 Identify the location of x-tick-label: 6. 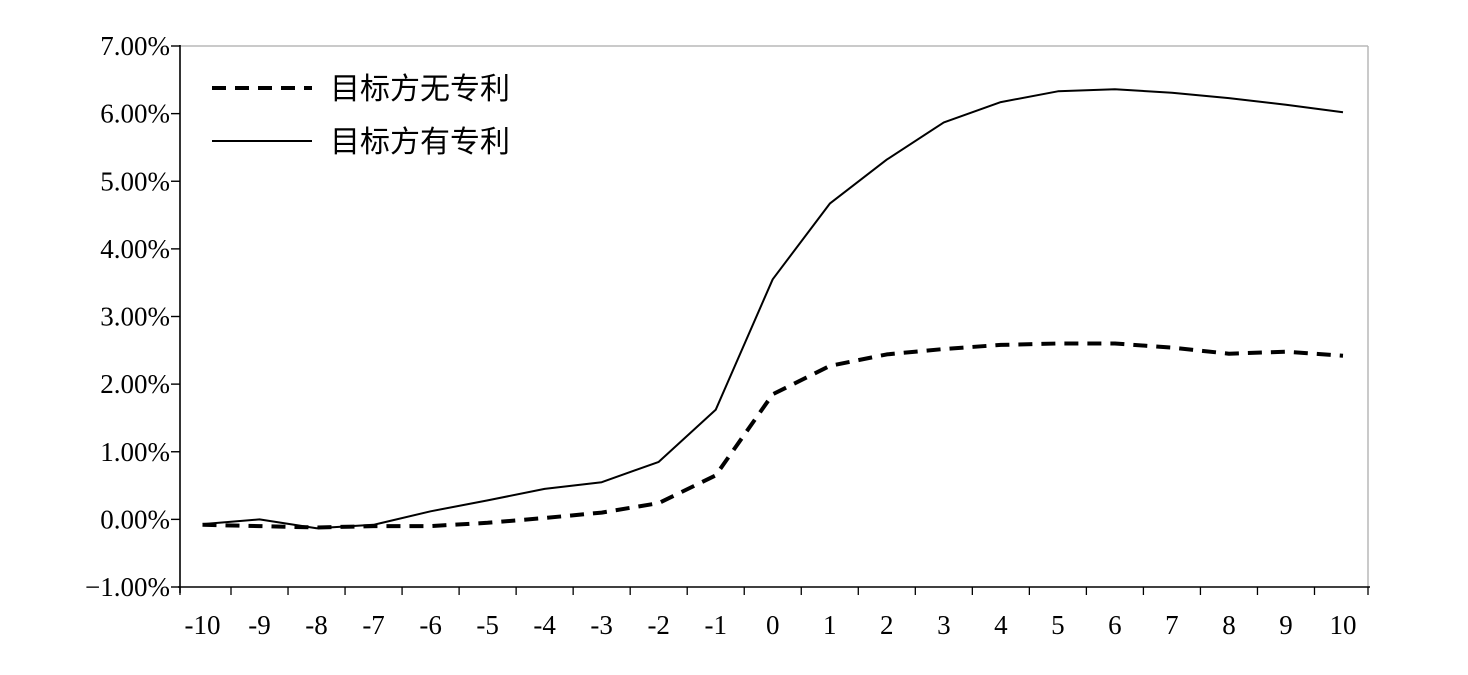
(1115, 625).